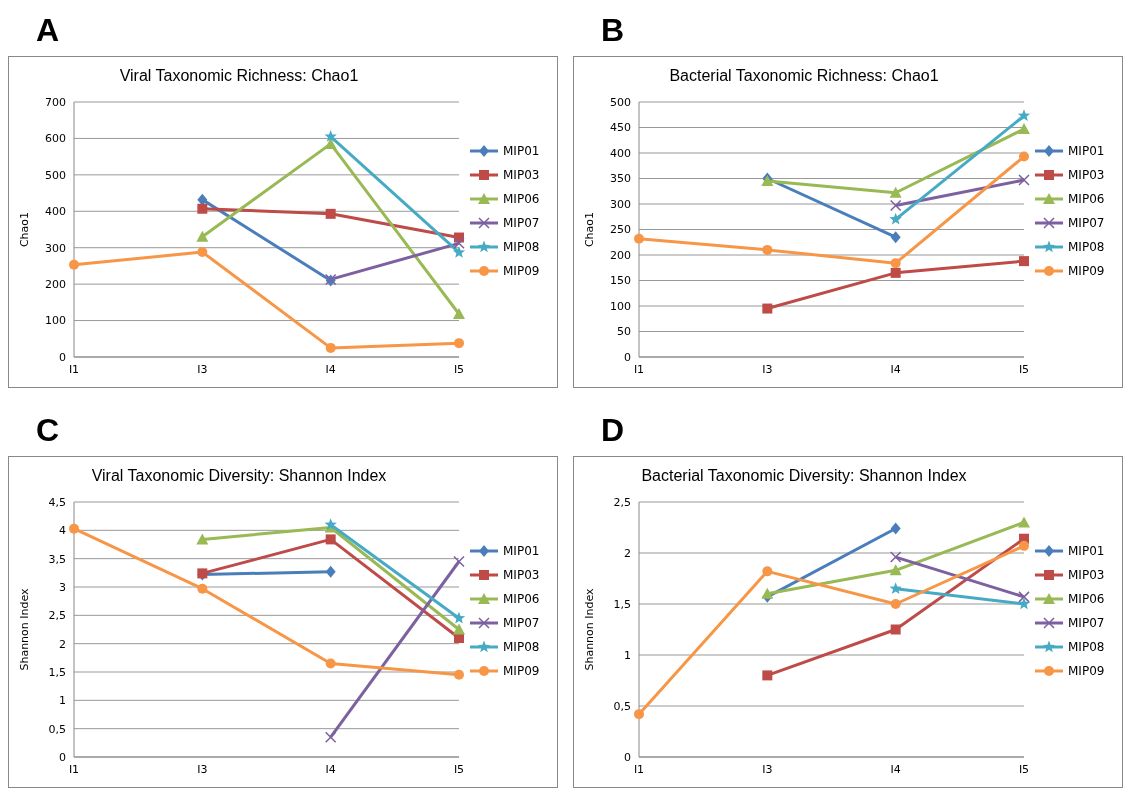 This screenshot has width=1134, height=803. What do you see at coordinates (57, 559) in the screenshot?
I see `y-tick-label: 3,5` at bounding box center [57, 559].